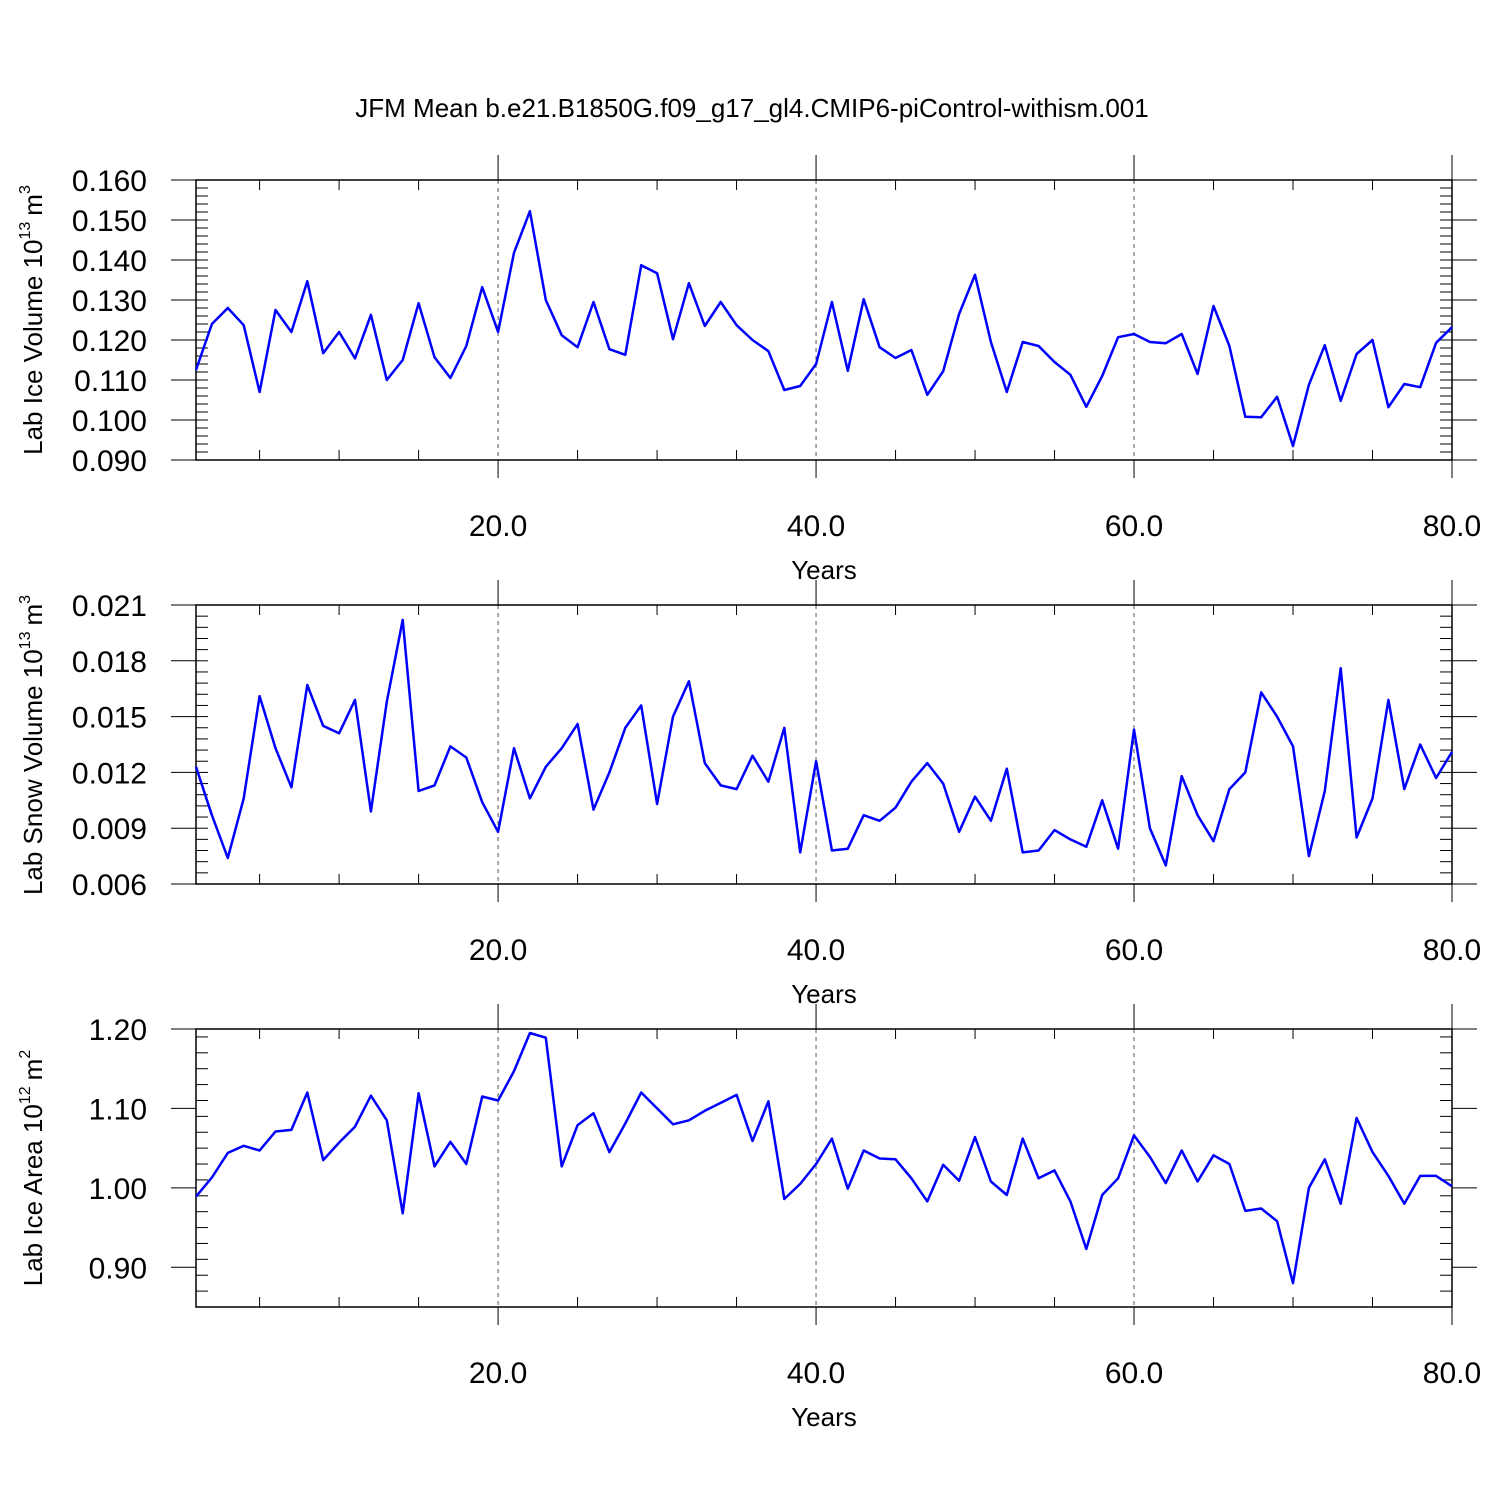  What do you see at coordinates (109, 221) in the screenshot?
I see `y-tick-label: 0.150` at bounding box center [109, 221].